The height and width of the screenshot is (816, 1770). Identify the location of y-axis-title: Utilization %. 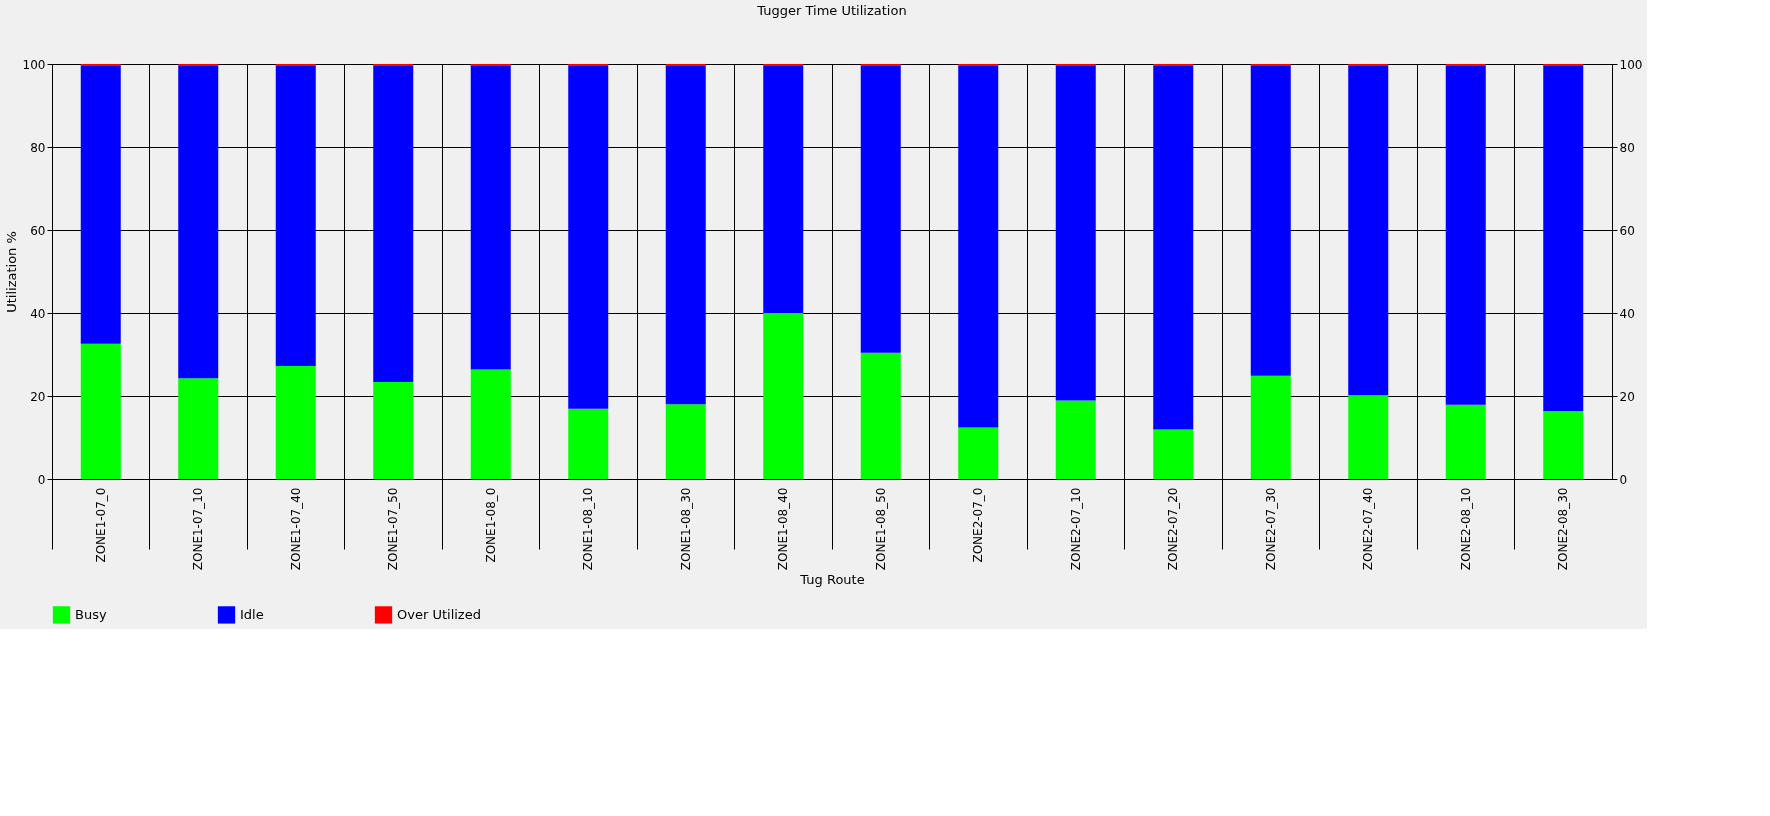
(11, 272).